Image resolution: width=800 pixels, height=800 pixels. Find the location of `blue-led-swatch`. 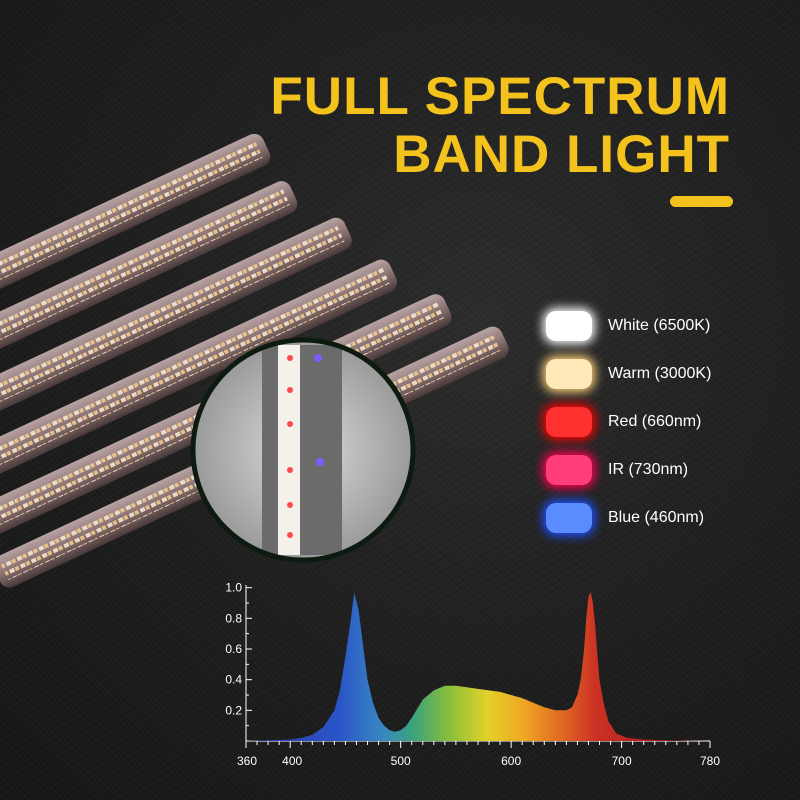

blue-led-swatch is located at coordinates (569, 518).